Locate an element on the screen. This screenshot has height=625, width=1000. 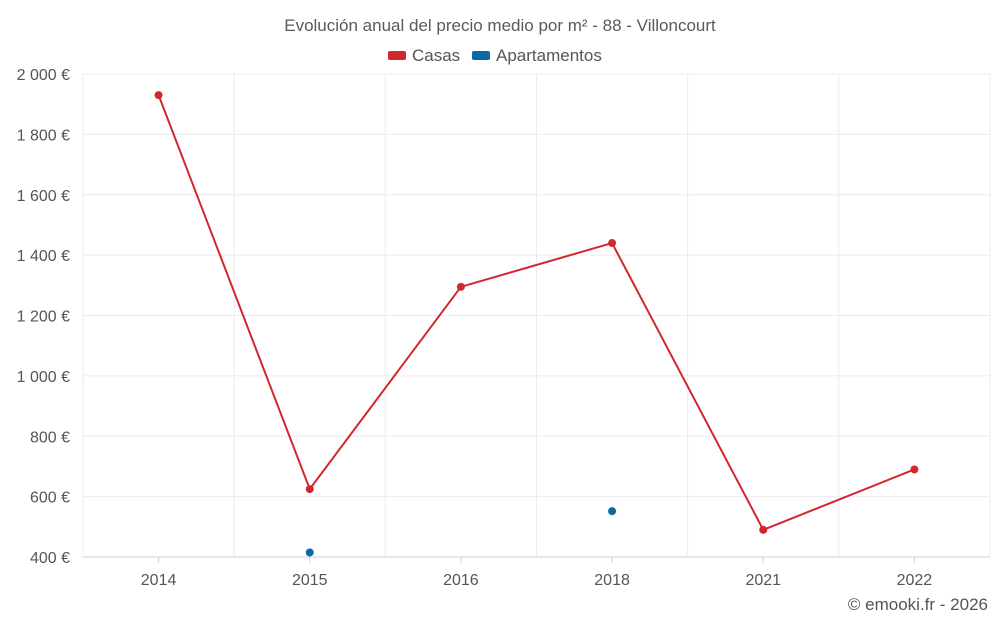
legend: Casas Apartamentos is located at coordinates (495, 55).